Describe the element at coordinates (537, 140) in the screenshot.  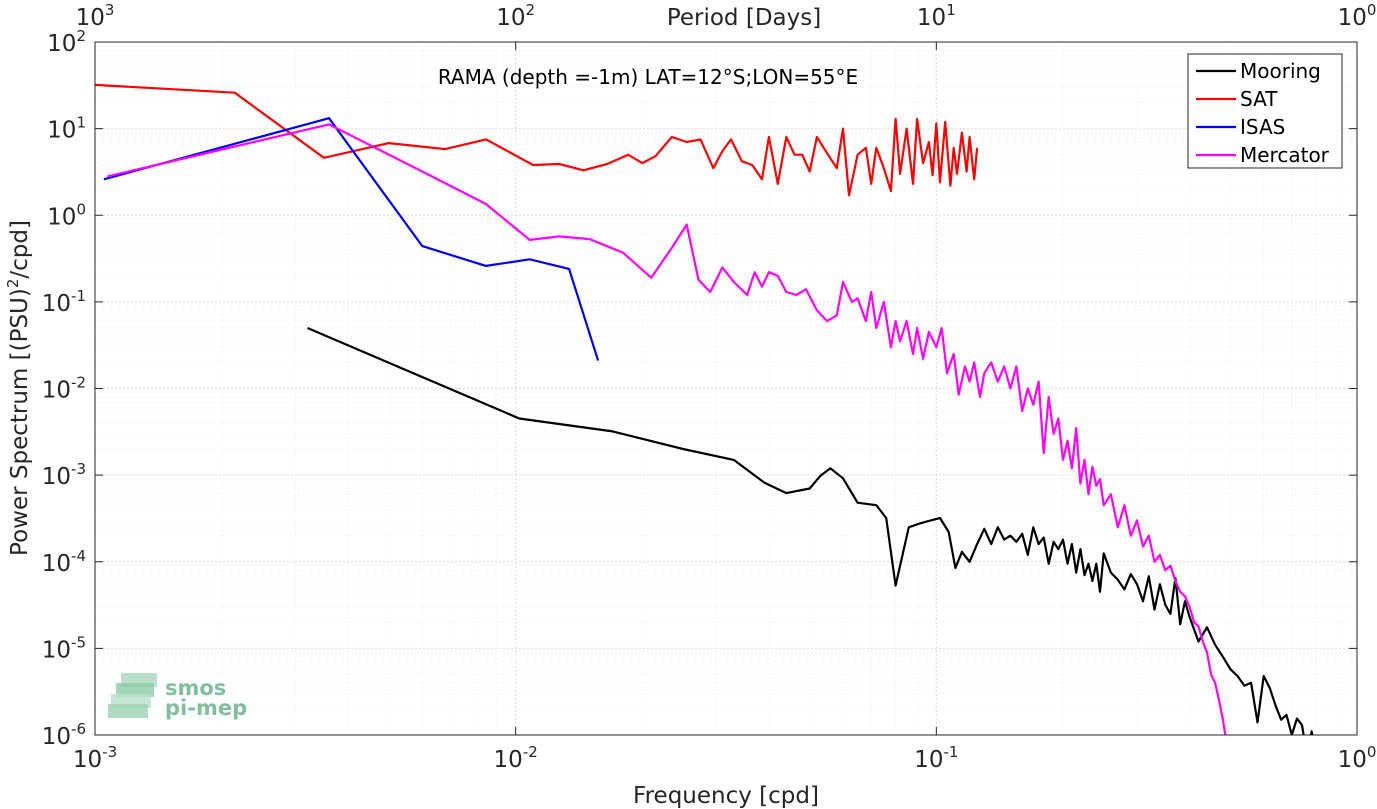
I see `series-line-sat` at that location.